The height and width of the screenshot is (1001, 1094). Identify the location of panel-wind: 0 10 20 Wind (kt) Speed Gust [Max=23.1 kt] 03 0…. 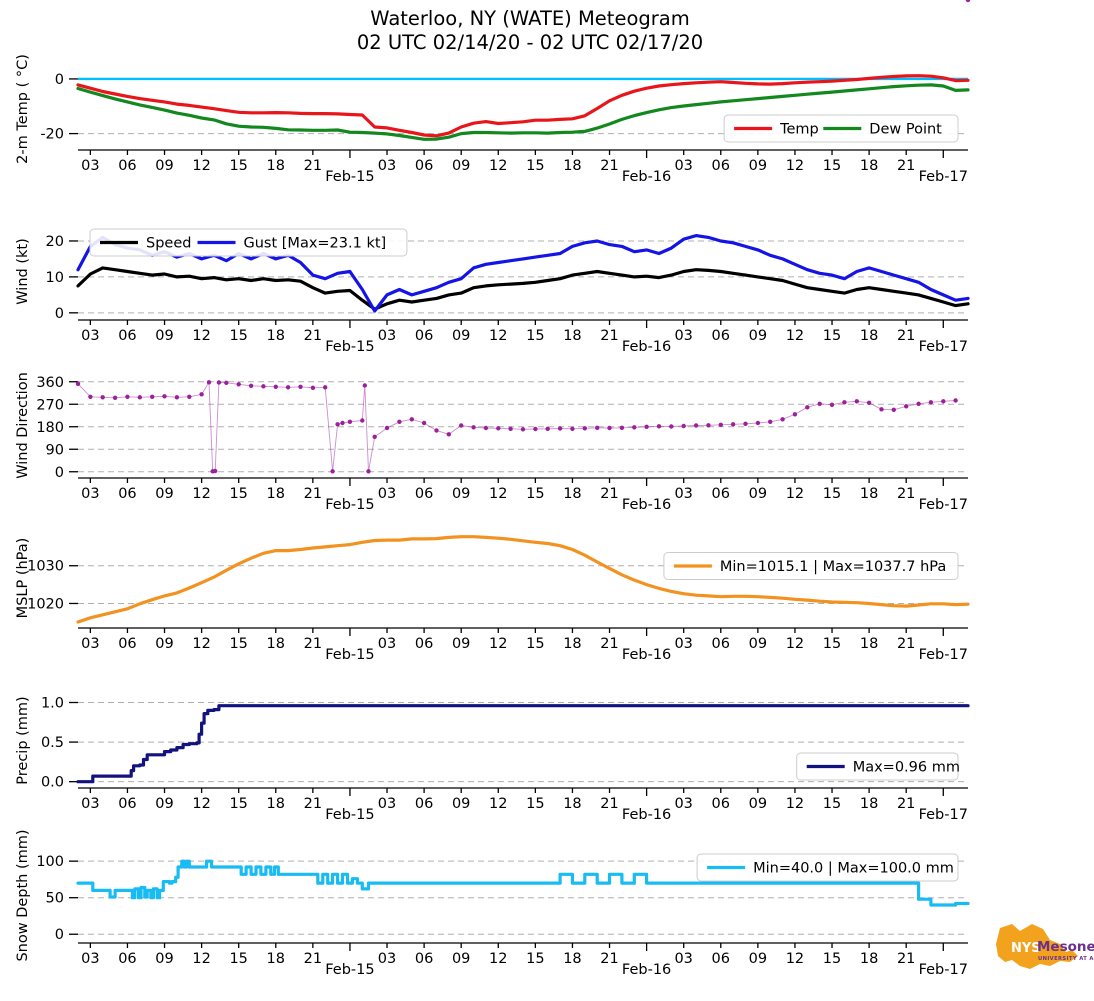
(492, 291).